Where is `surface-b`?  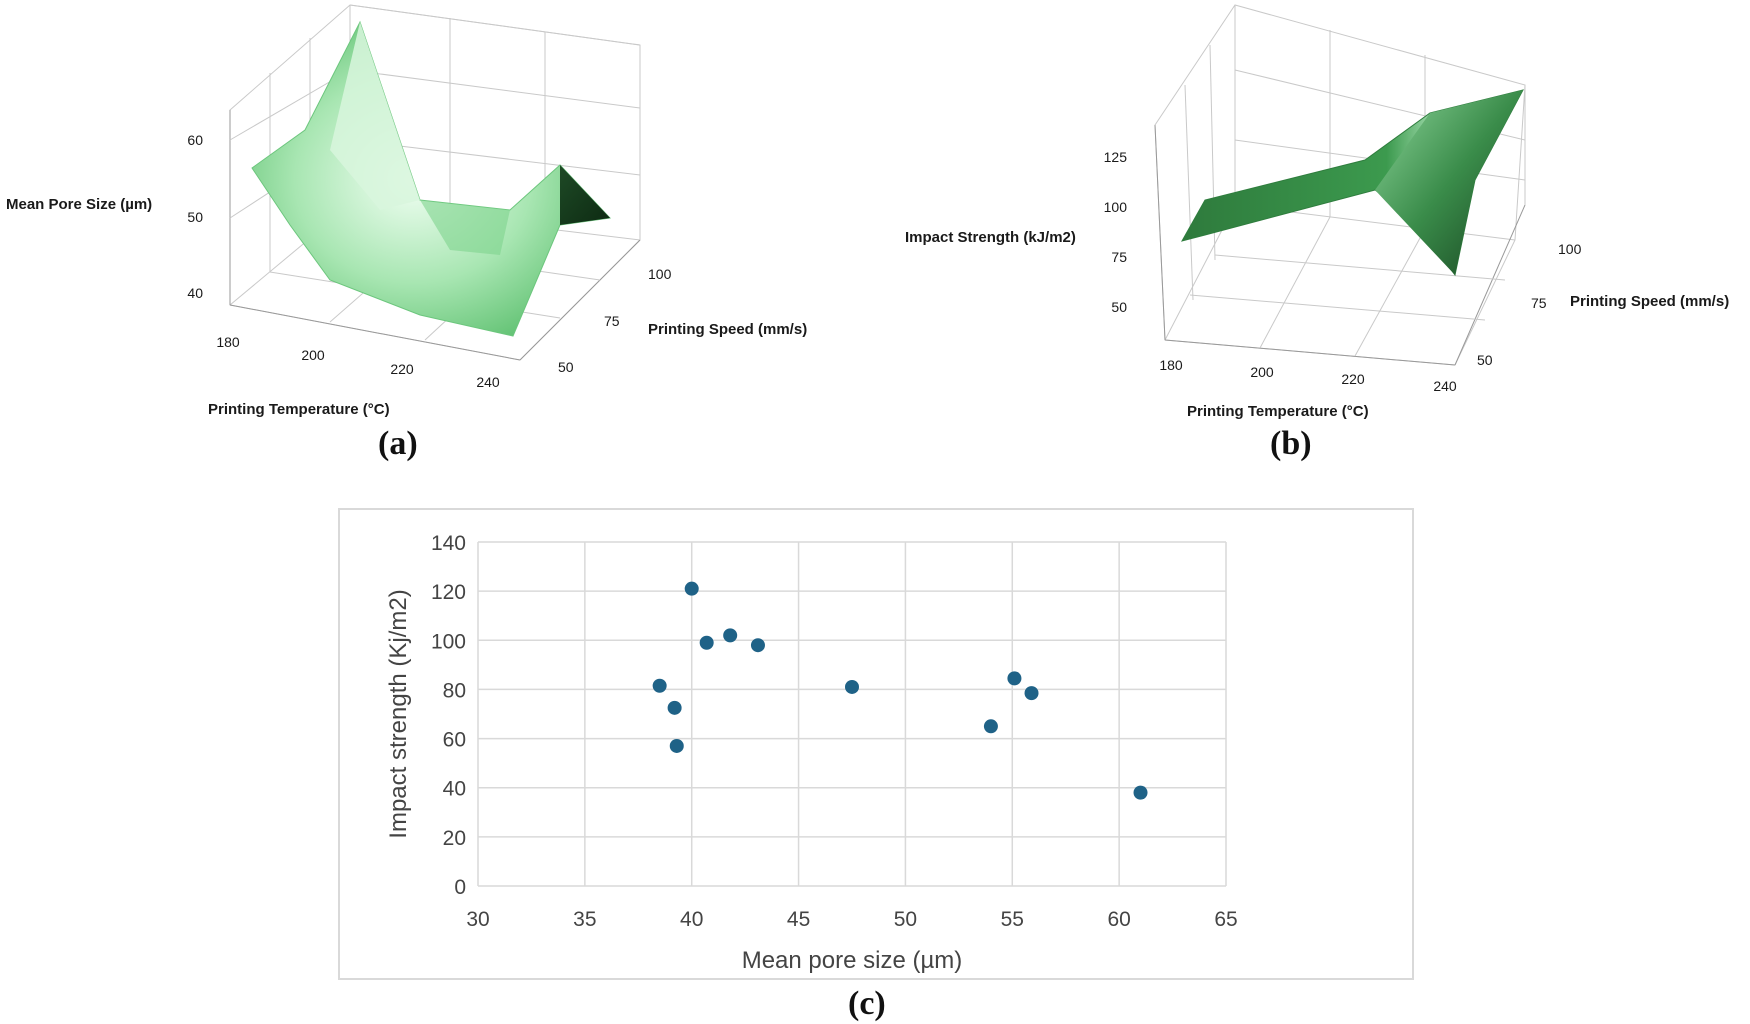
surface-b is located at coordinates (1352, 183).